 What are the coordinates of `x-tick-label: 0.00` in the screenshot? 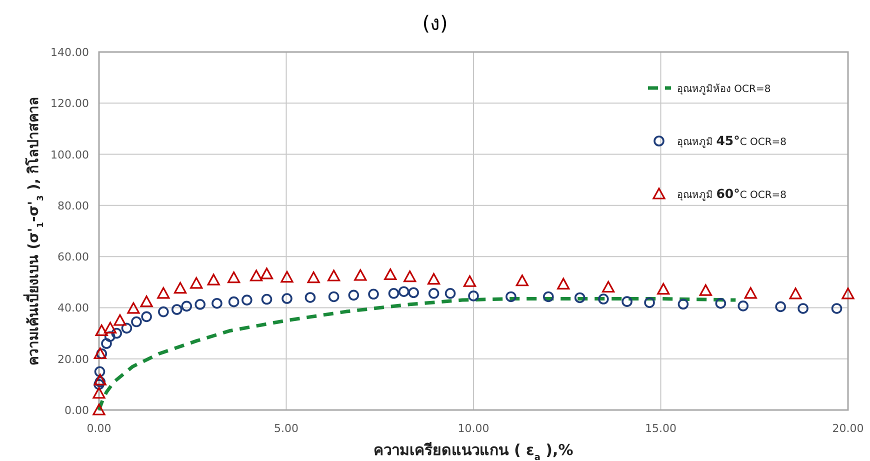 It's located at (99, 428).